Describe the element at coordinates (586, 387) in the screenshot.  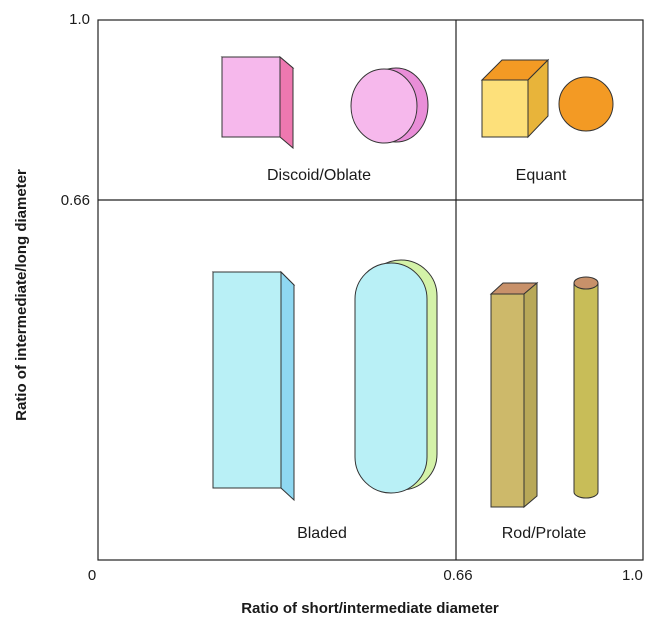
I see `rod-cylinder-icon` at that location.